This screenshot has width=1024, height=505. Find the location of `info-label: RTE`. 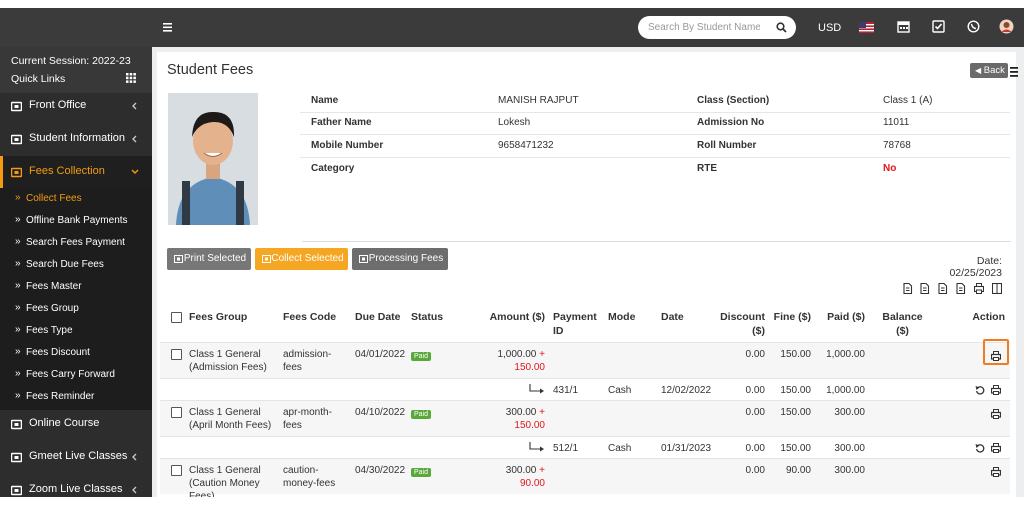

info-label: RTE is located at coordinates (707, 168).